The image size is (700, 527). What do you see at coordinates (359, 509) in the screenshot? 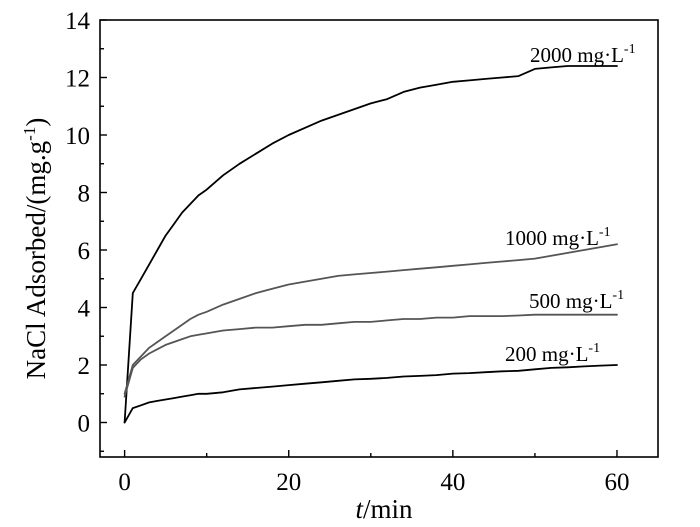
I see `x-axis-title-italic: t` at bounding box center [359, 509].